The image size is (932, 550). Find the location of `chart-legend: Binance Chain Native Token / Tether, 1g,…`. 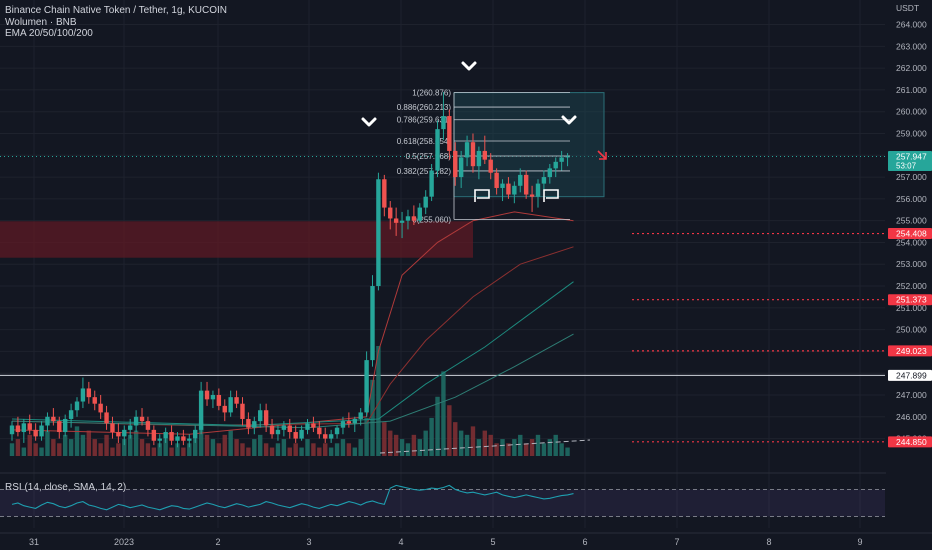

chart-legend: Binance Chain Native Token / Tether, 1g,… is located at coordinates (116, 22).